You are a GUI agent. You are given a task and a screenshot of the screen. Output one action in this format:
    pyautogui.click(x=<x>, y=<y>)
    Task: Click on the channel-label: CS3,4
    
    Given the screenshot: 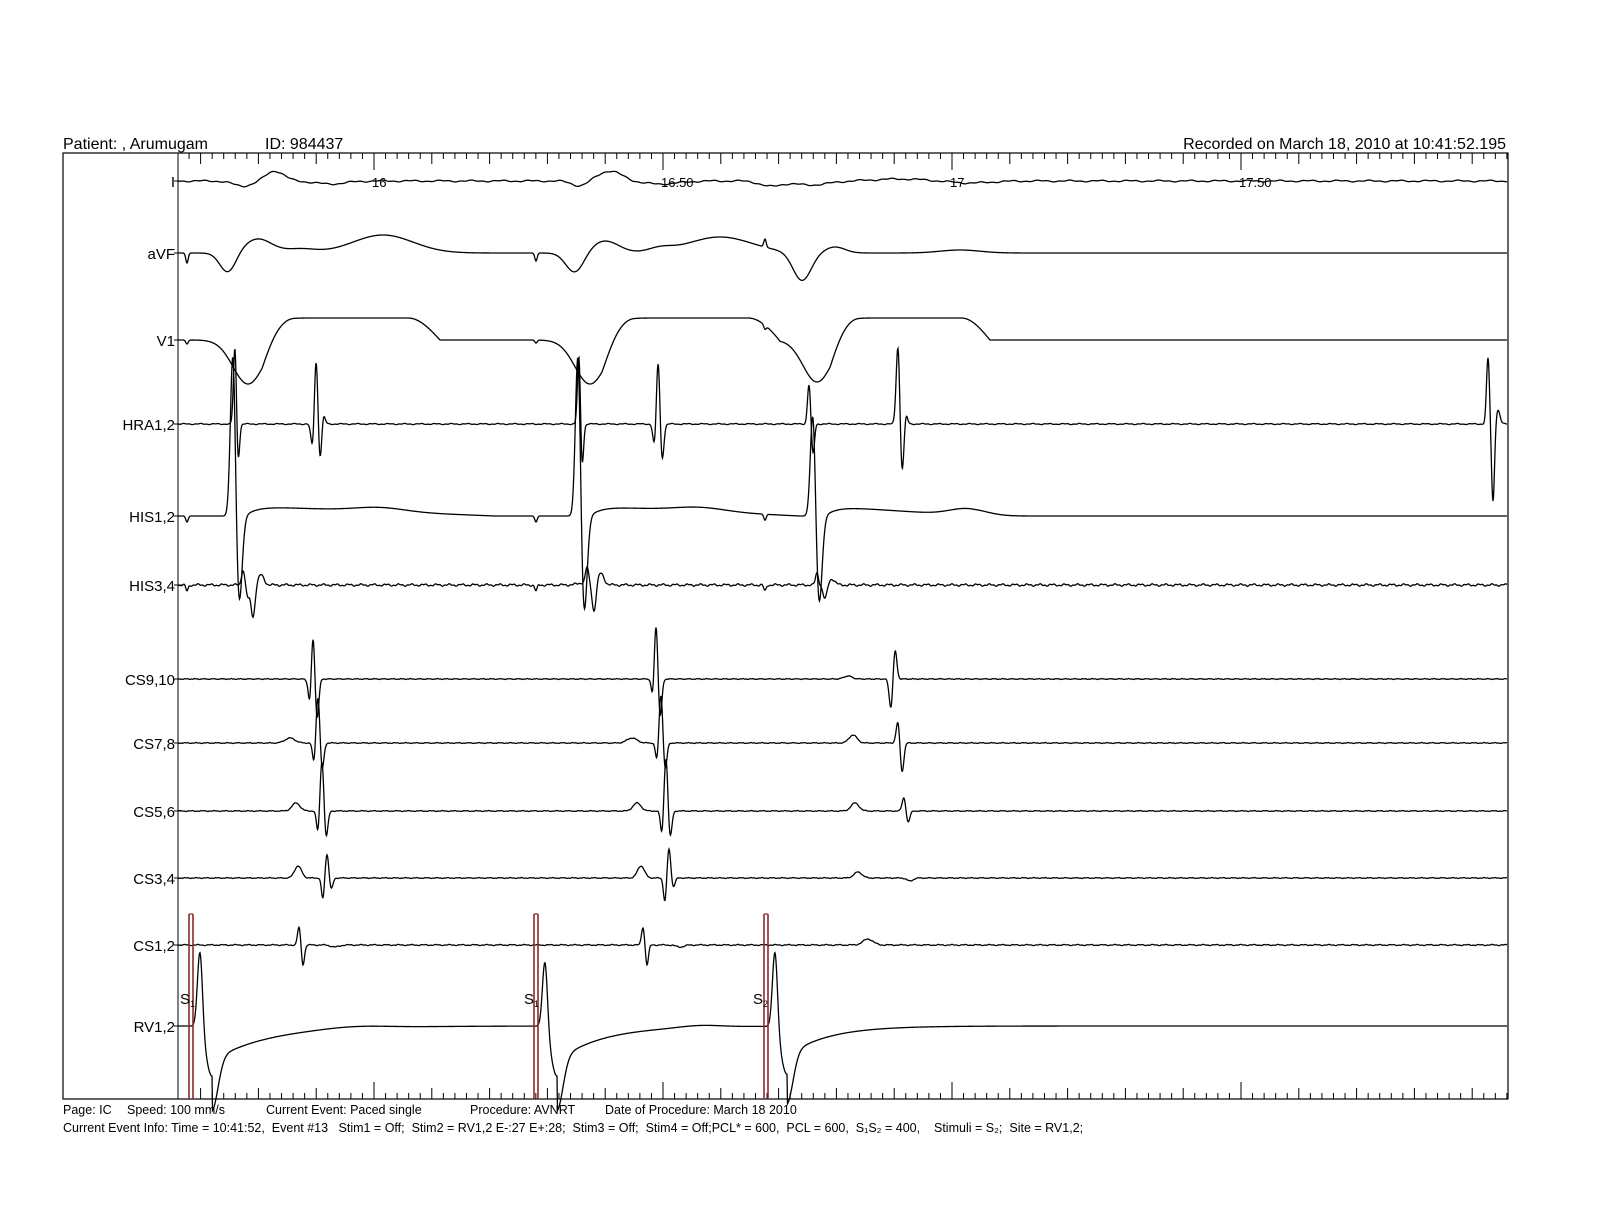 What is the action you would take?
    pyautogui.click(x=154, y=879)
    